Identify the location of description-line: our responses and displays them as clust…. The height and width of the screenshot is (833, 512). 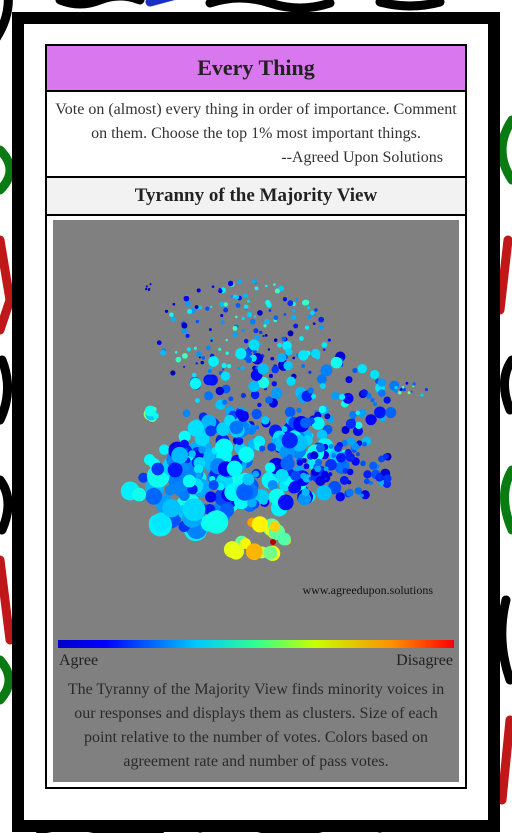
(256, 713).